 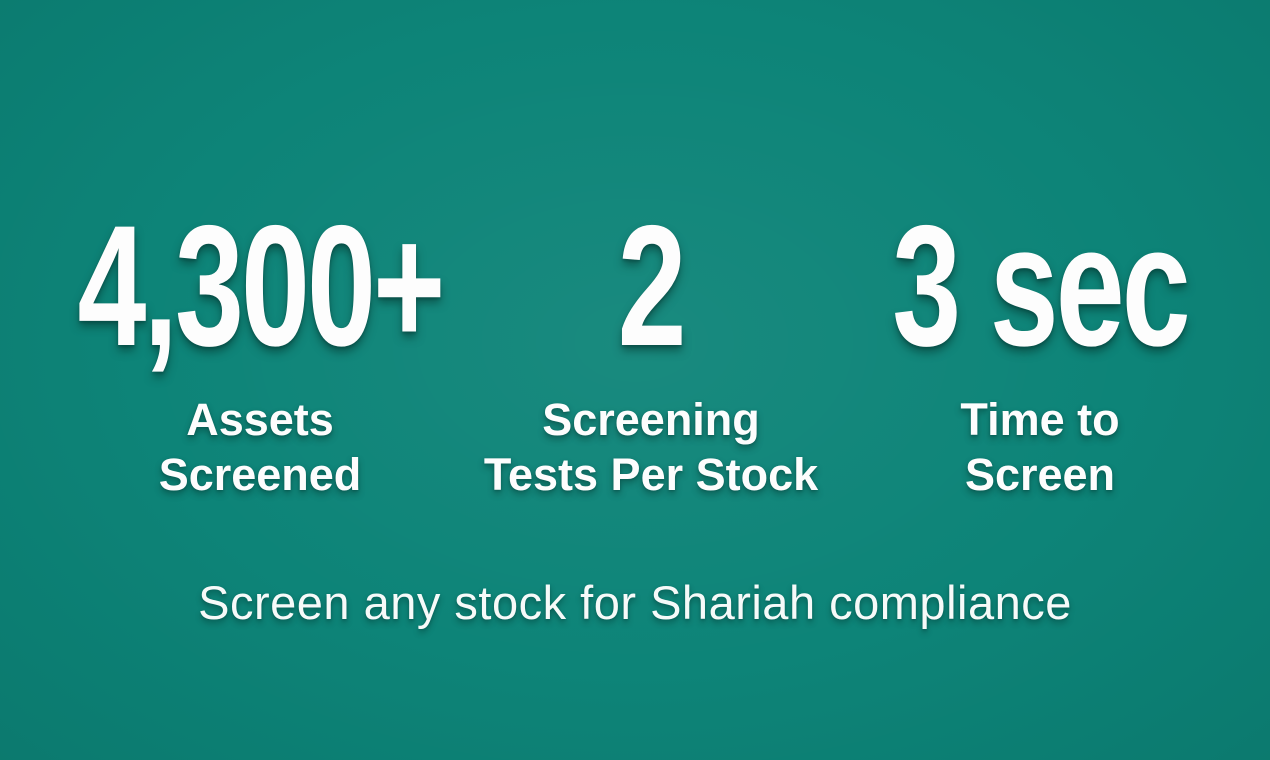 What do you see at coordinates (260, 474) in the screenshot?
I see `stat-label-line: Screened` at bounding box center [260, 474].